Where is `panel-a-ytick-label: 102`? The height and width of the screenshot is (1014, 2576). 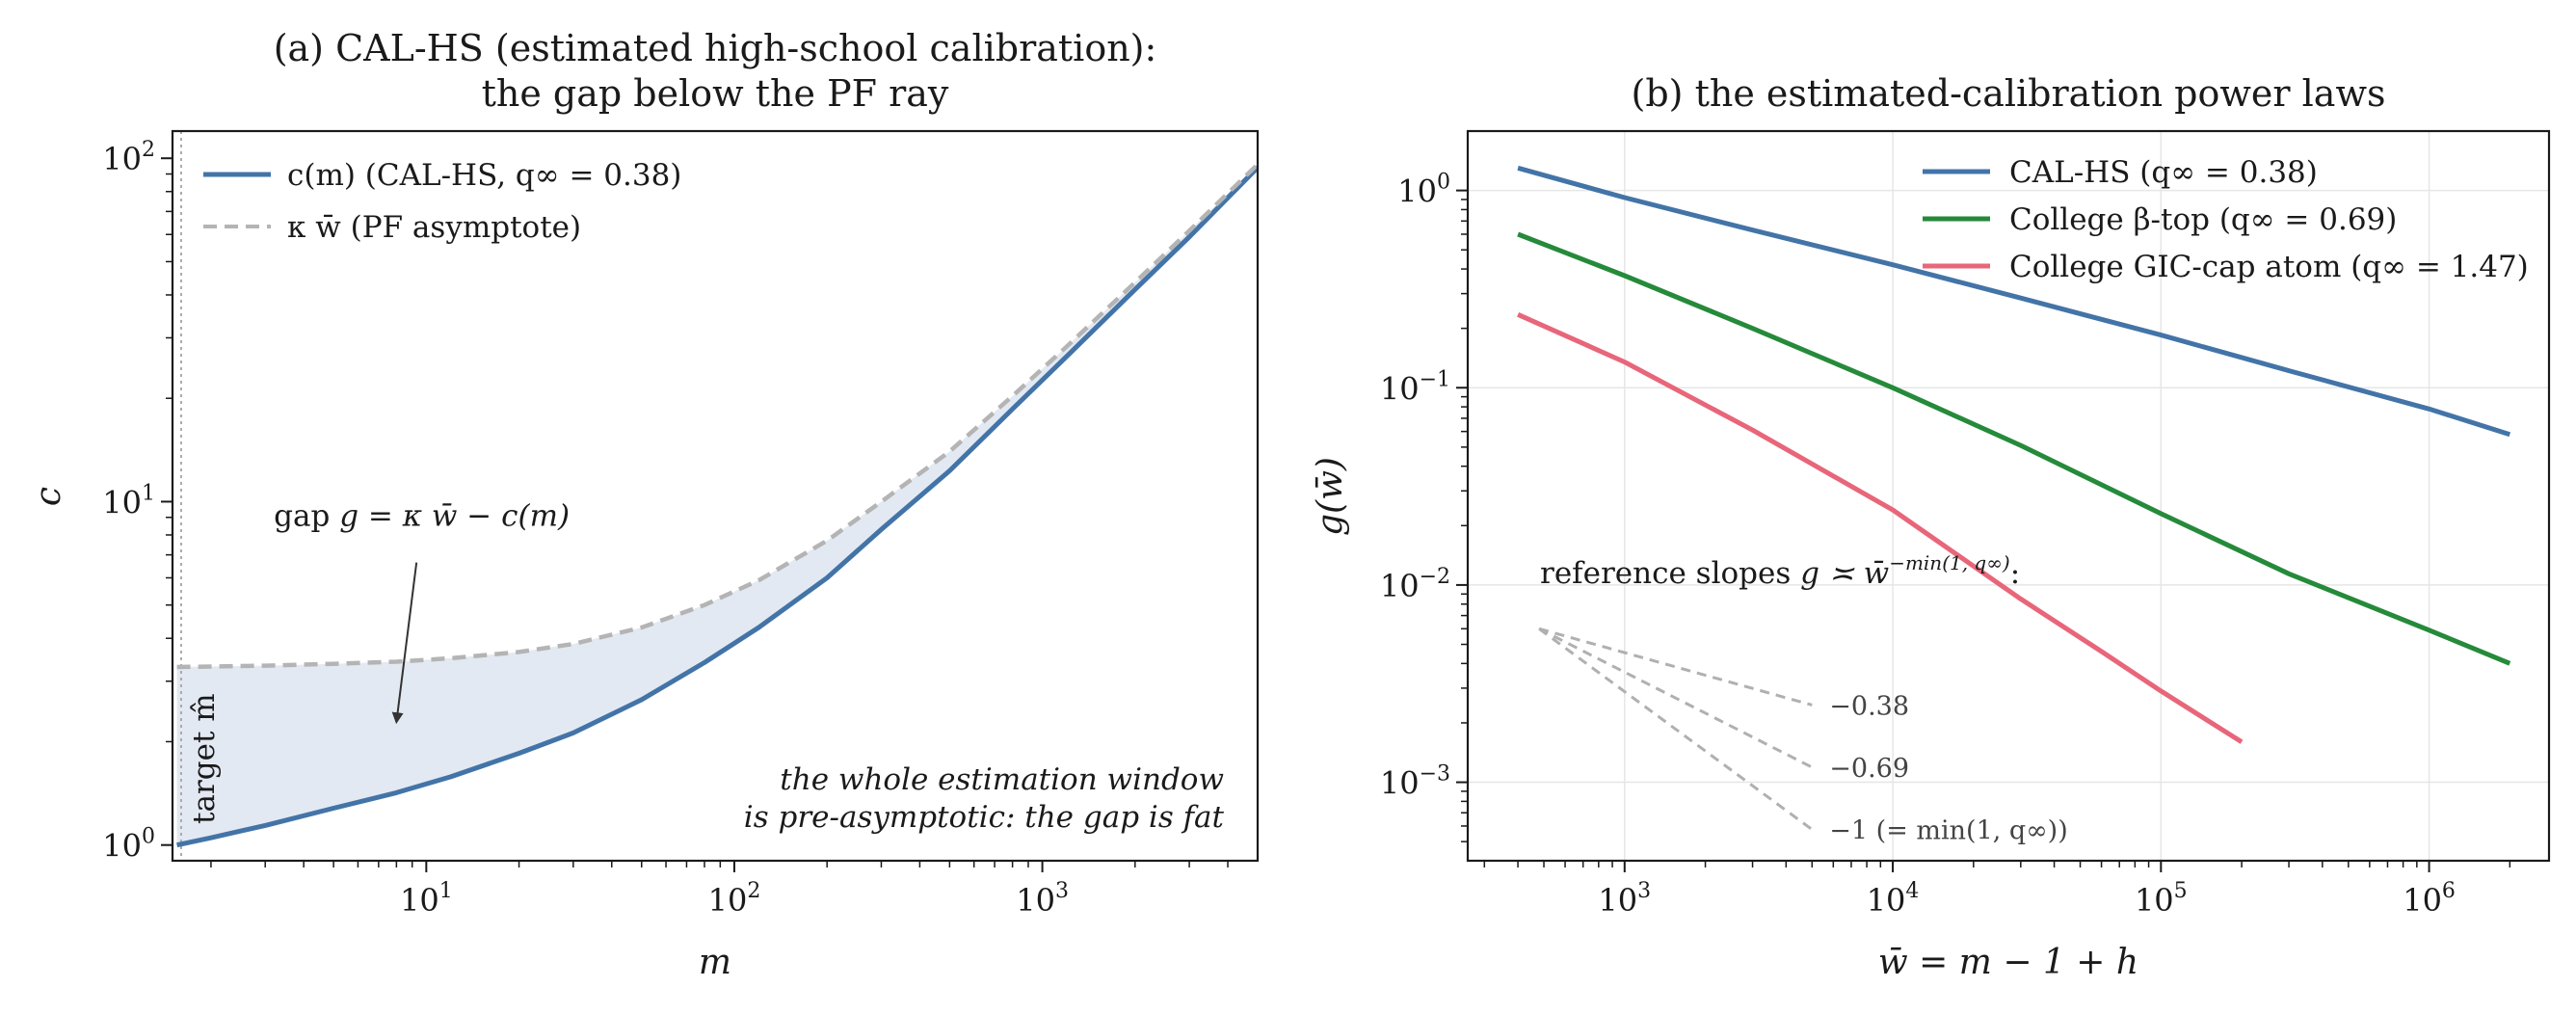 panel-a-ytick-label: 102 is located at coordinates (128, 157).